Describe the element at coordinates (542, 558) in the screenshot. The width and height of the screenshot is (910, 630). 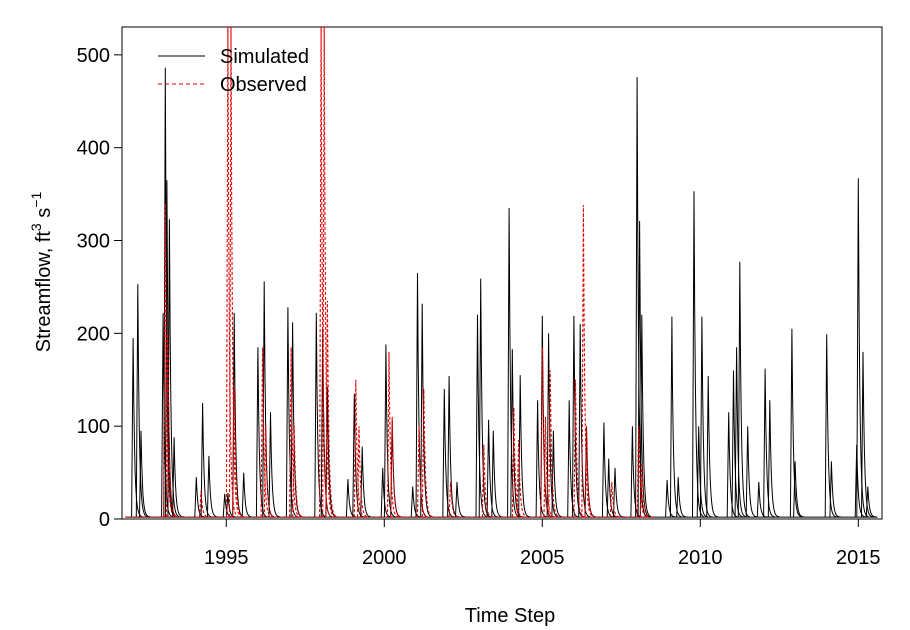
I see `x-tick-label-2005: 2005` at that location.